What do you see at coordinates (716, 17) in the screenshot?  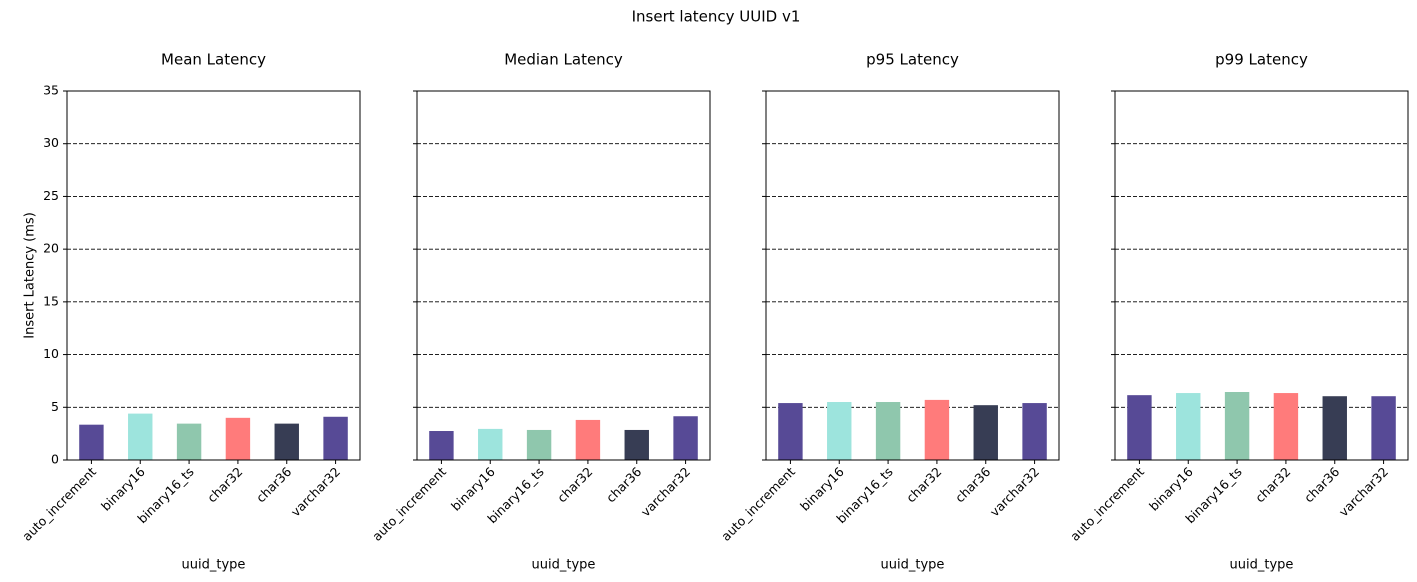 I see `figure-title: Insert latency UUID v1` at bounding box center [716, 17].